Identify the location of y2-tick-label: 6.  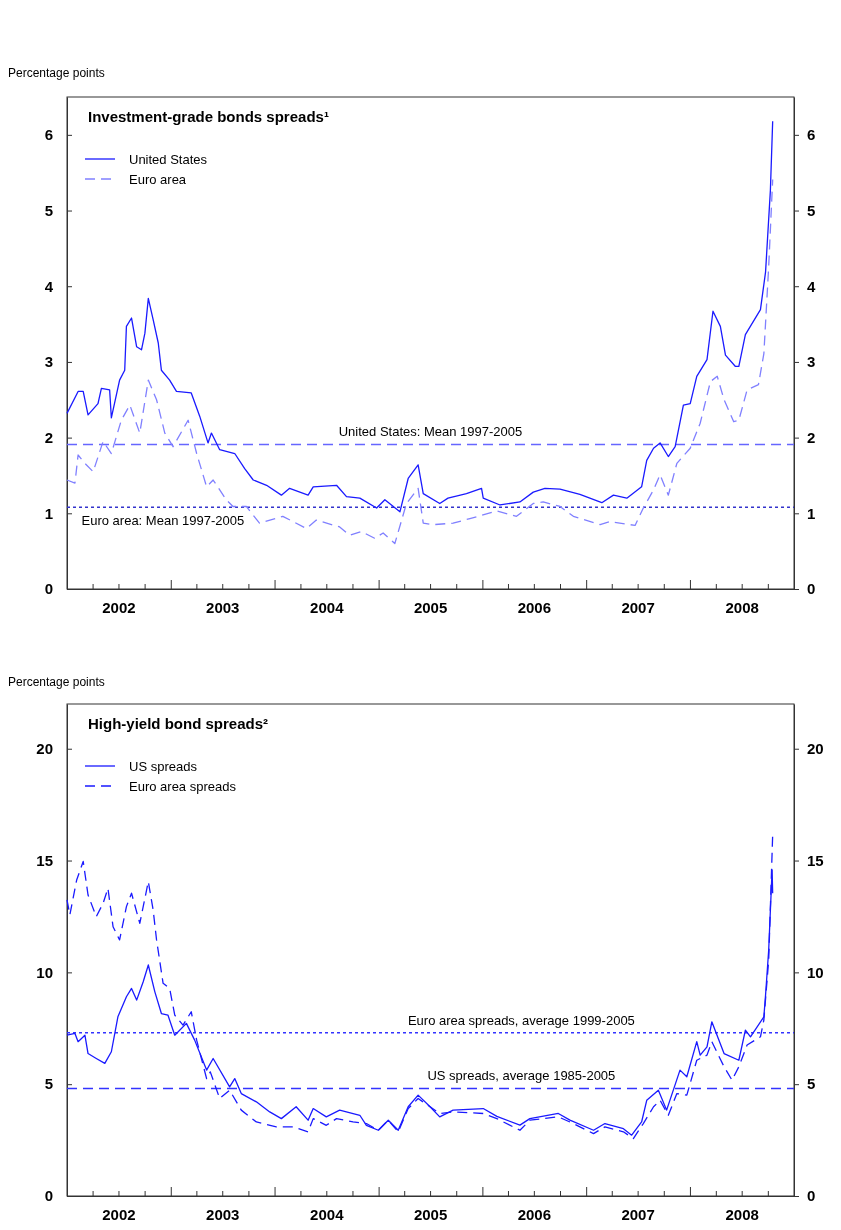
(811, 135).